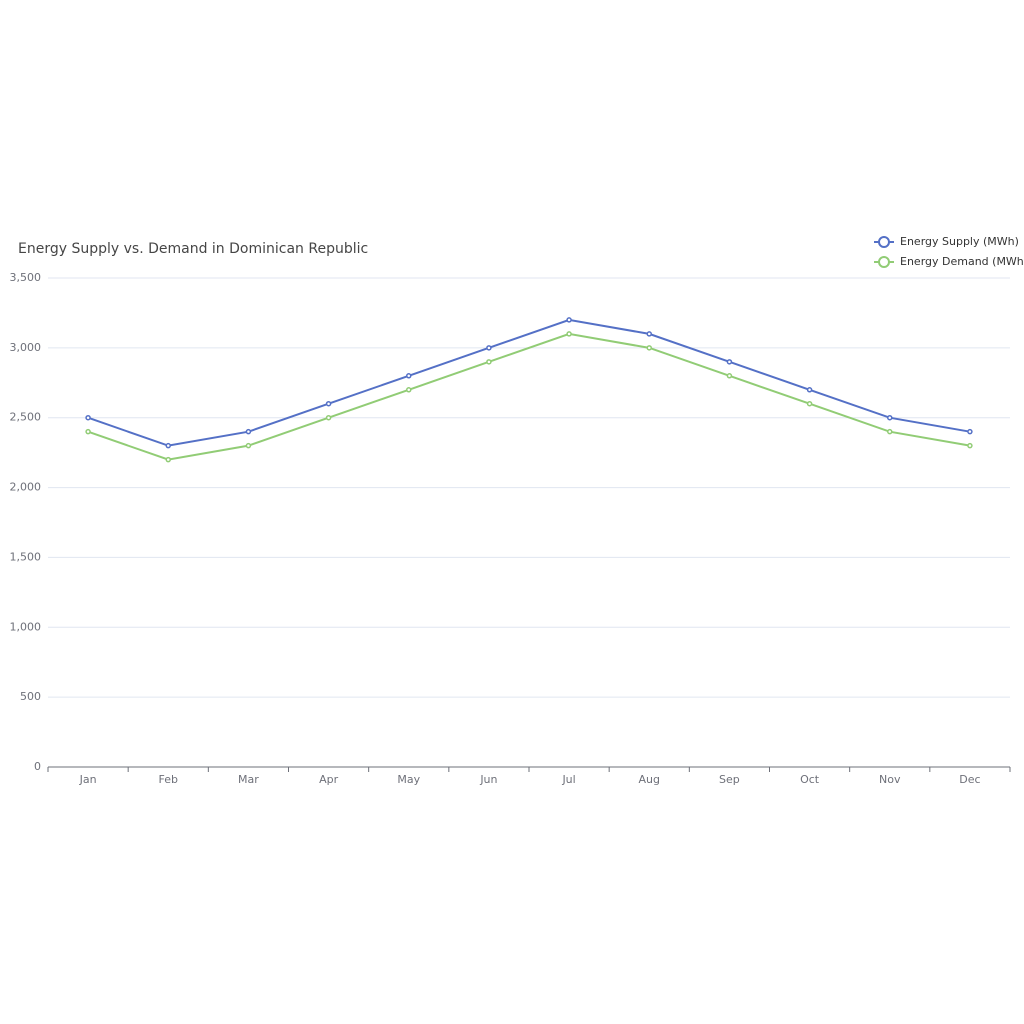 Image resolution: width=1024 pixels, height=1024 pixels. I want to click on x-tick-label: Feb, so click(168, 779).